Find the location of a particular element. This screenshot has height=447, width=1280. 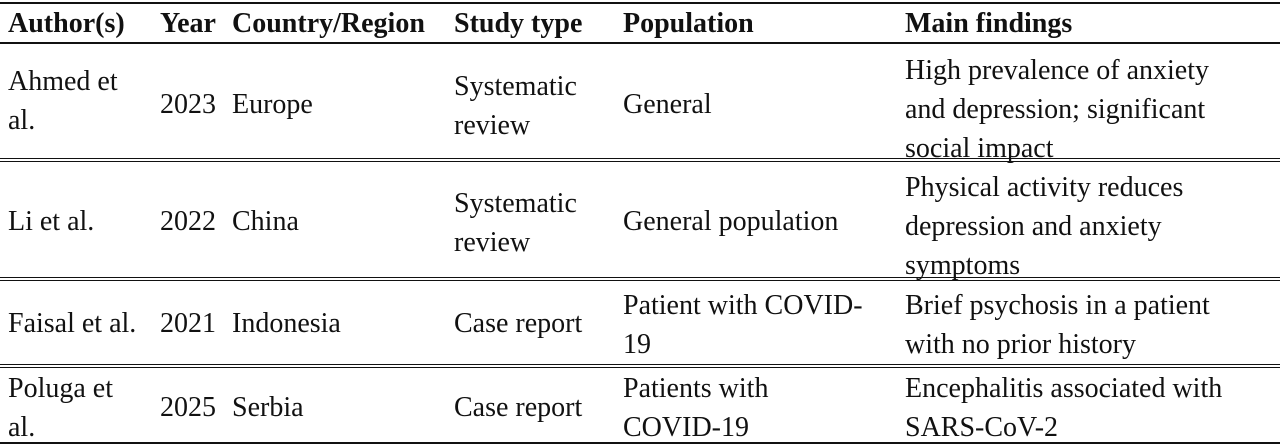

cell-year: 2022 is located at coordinates (188, 221).